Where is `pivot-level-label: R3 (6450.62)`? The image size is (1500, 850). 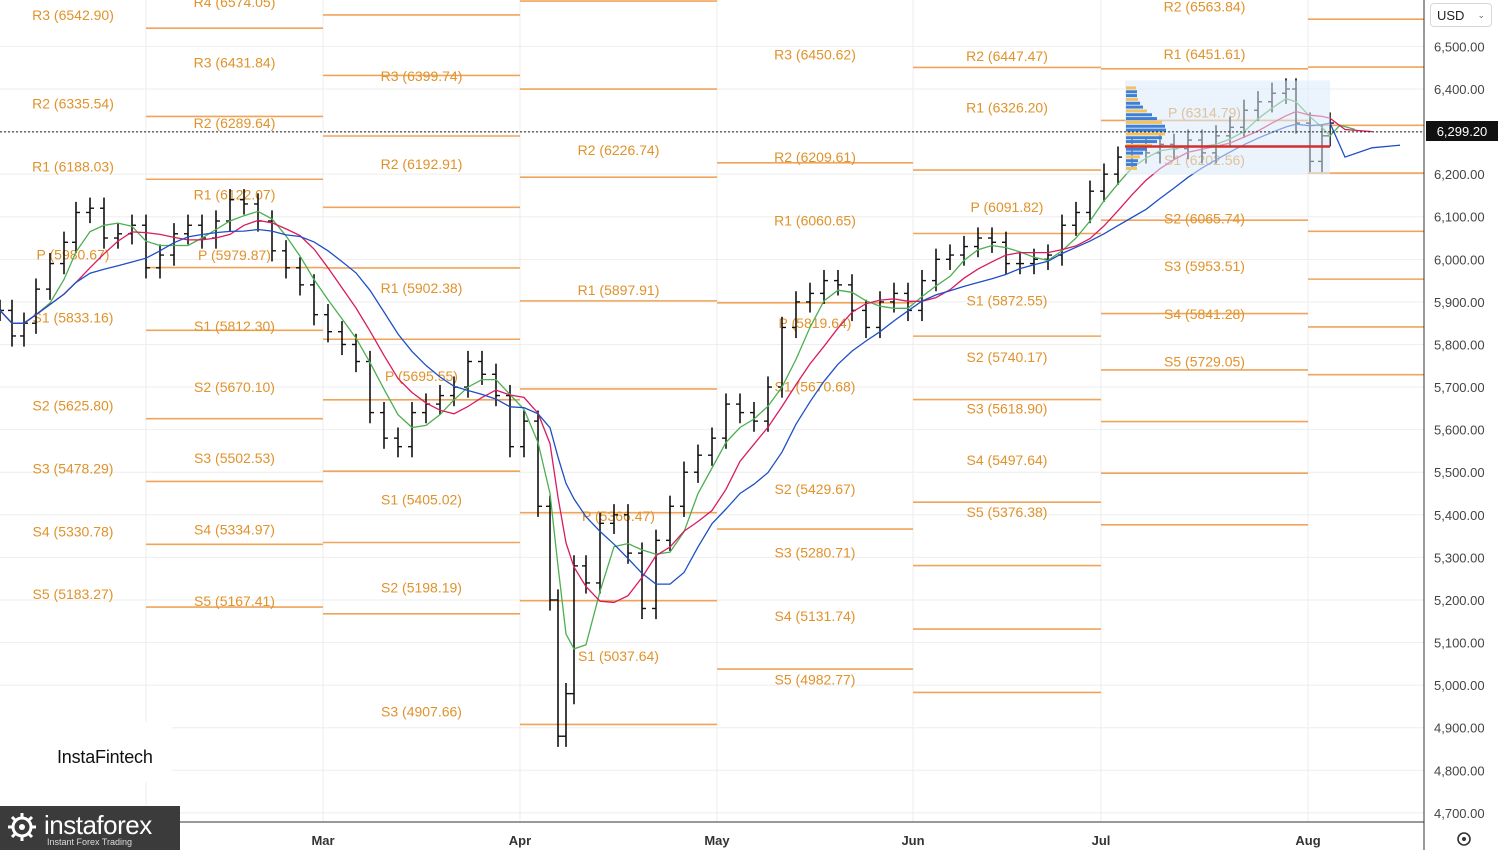 pivot-level-label: R3 (6450.62) is located at coordinates (815, 54).